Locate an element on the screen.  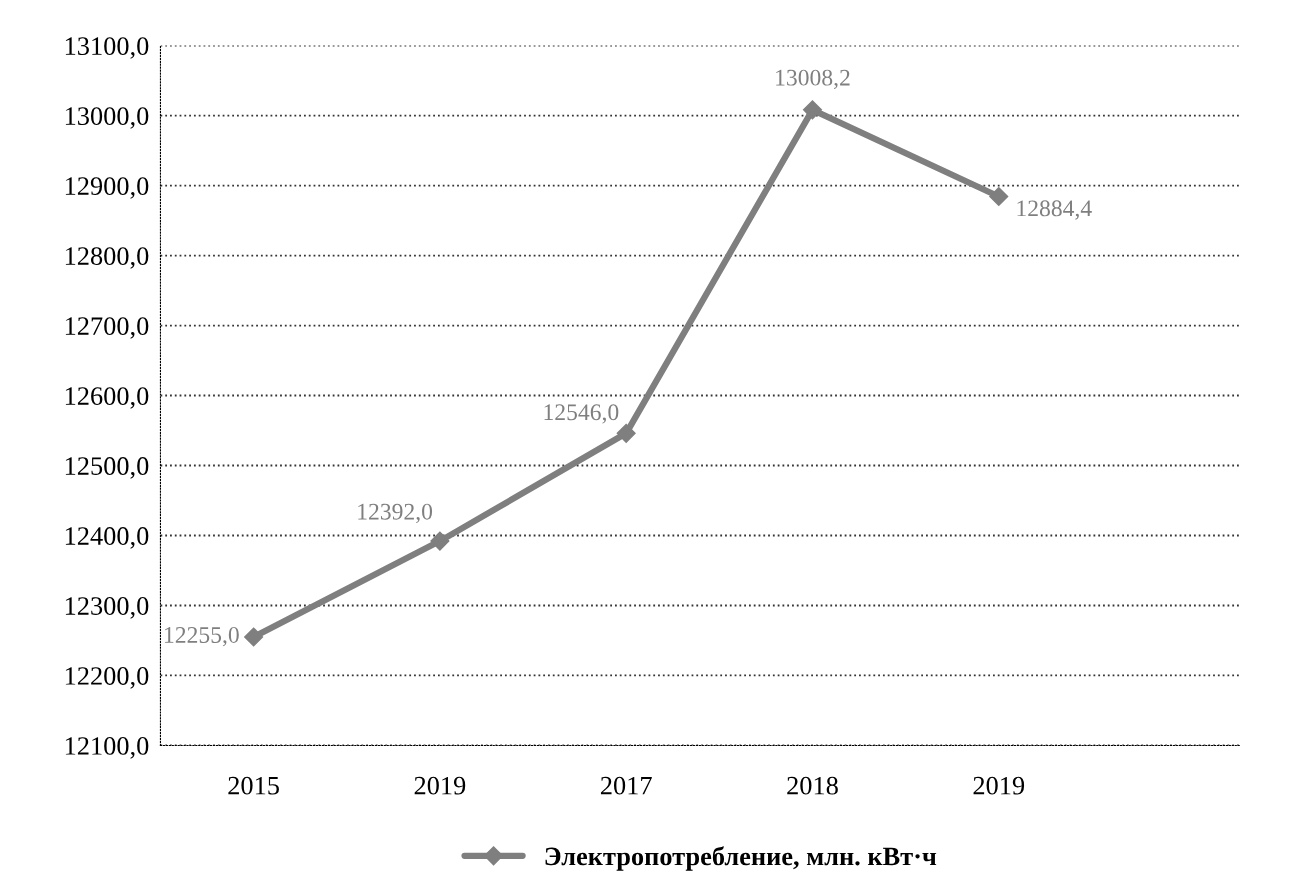
y-tick-label: 12400,0 is located at coordinates (107, 538).